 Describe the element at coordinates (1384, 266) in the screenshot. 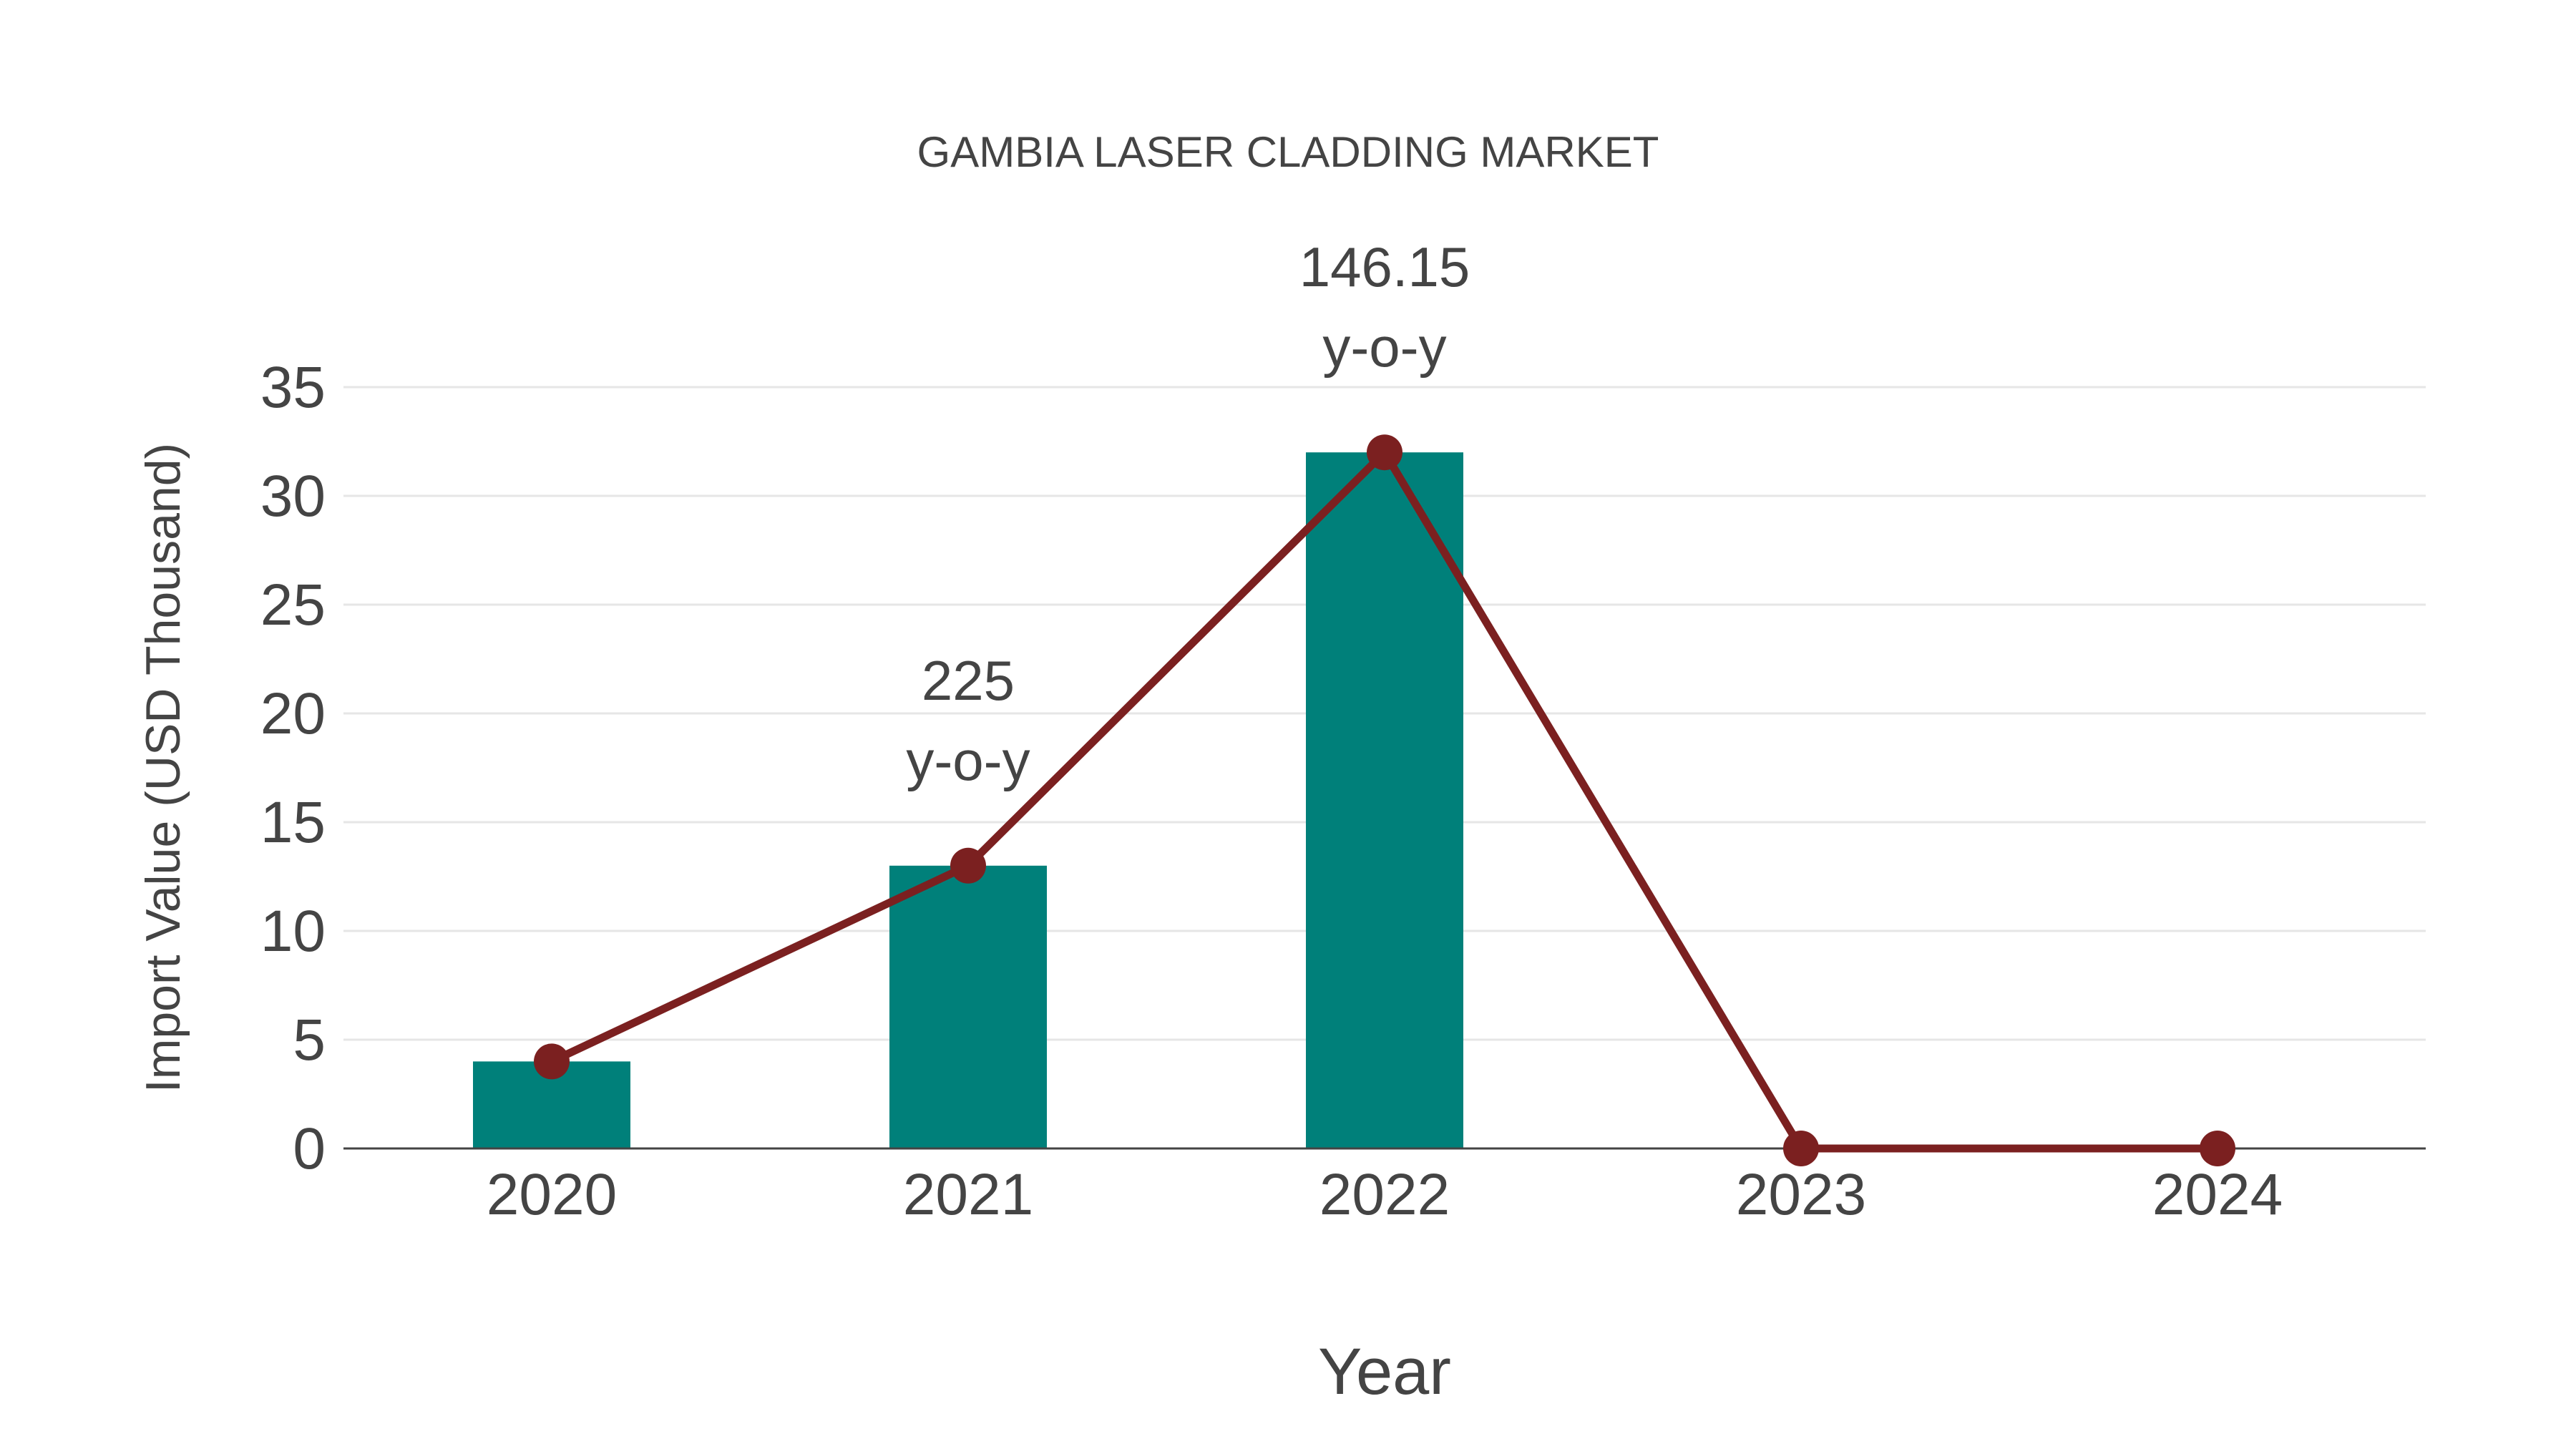

I see `yoy-value: 146.15` at that location.